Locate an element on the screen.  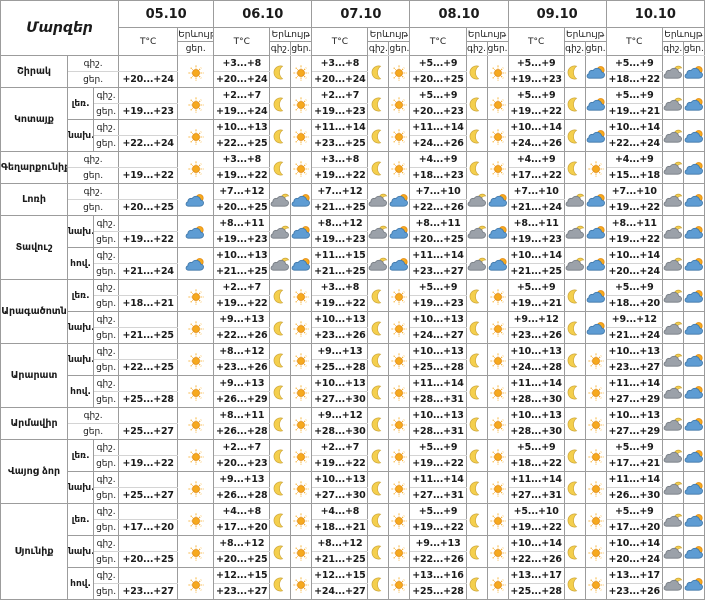
day-subheader: ցեր. is located at coordinates (497, 48).